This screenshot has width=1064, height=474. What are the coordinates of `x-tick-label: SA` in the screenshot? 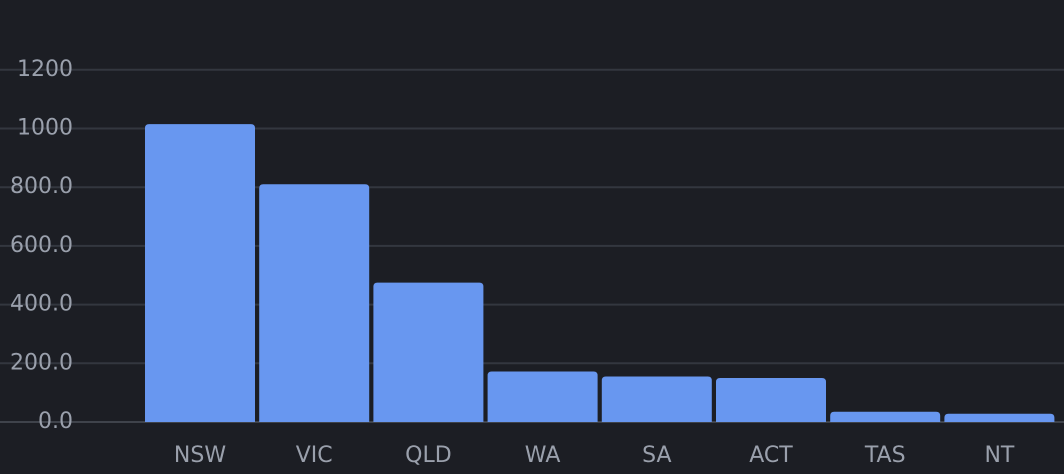 It's located at (656, 455).